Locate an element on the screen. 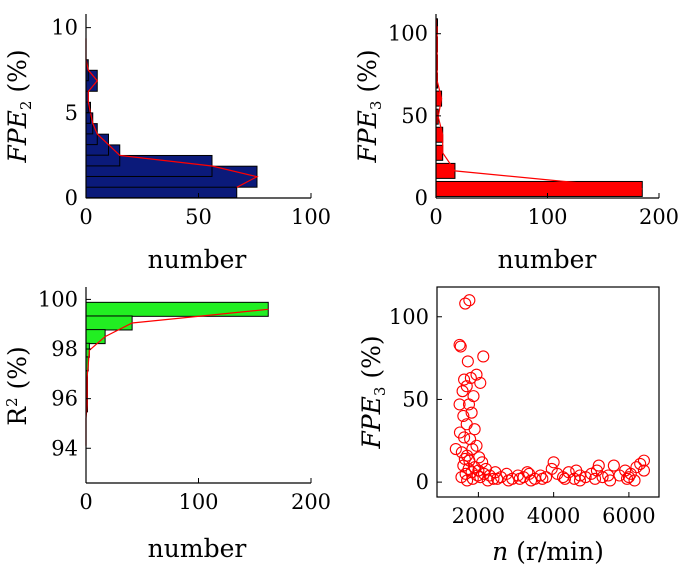 Image resolution: width=685 pixels, height=572 pixels. y-axis-label: R2 (%) is located at coordinates (17, 386).